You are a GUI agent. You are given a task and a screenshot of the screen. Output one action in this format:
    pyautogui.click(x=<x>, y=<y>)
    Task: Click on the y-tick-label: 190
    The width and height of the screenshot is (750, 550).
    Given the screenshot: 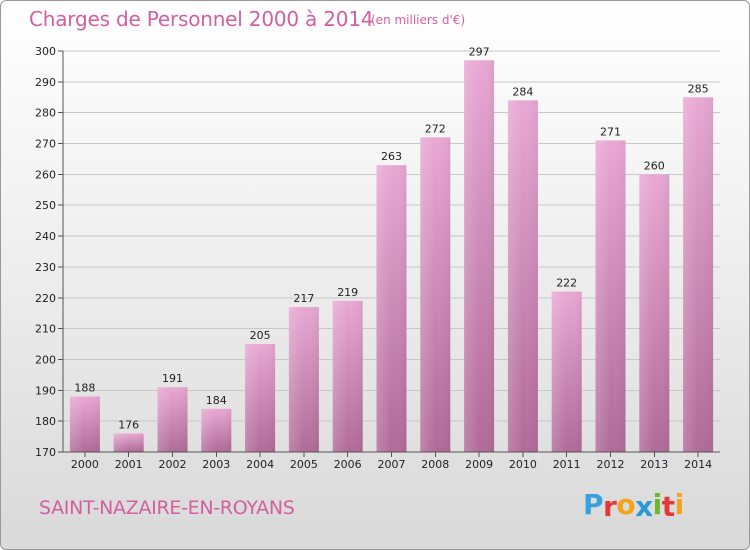 What is the action you would take?
    pyautogui.click(x=45, y=390)
    